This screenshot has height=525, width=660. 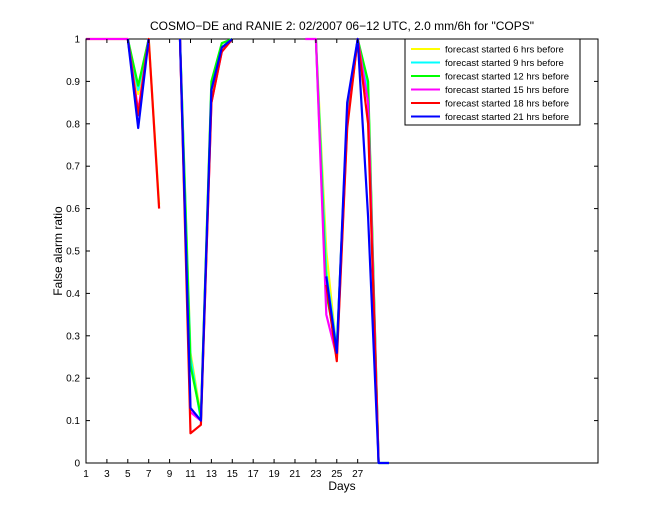 I want to click on x-tick-label: 5, so click(x=128, y=474).